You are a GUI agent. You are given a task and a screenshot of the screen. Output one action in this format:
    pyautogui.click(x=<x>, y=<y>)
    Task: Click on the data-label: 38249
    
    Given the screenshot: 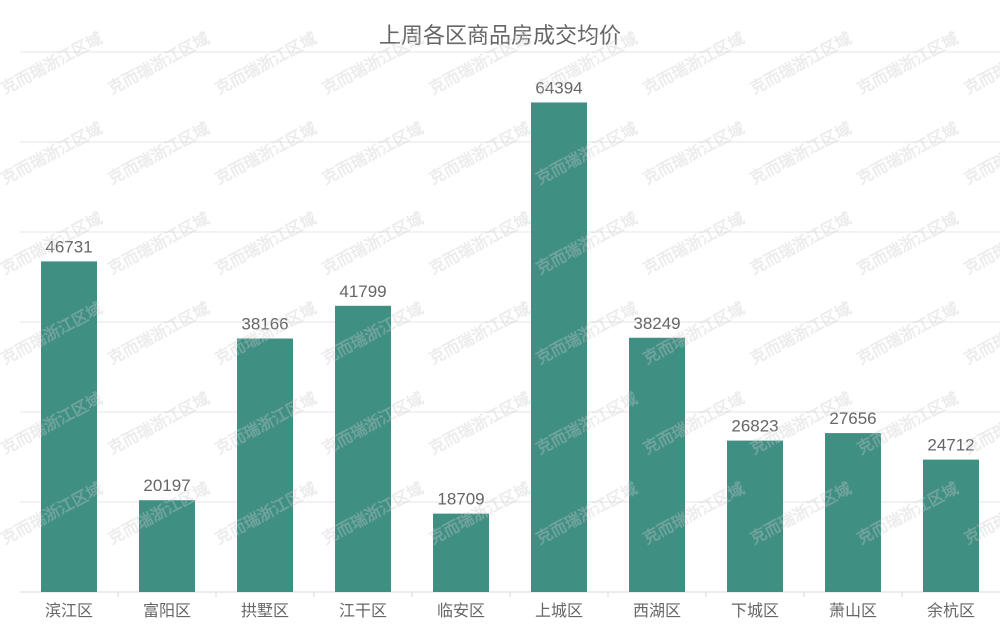 What is the action you would take?
    pyautogui.click(x=656, y=323)
    